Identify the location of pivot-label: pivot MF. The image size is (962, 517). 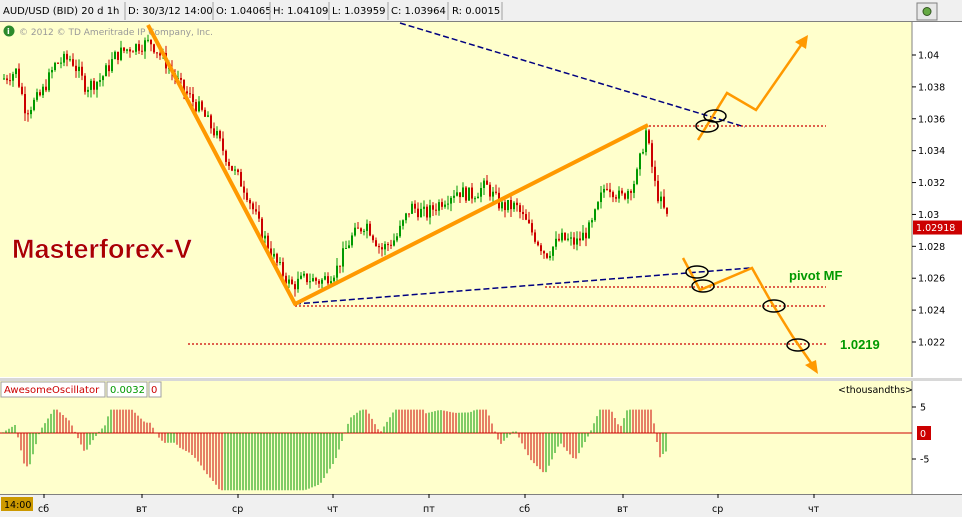
(815, 275).